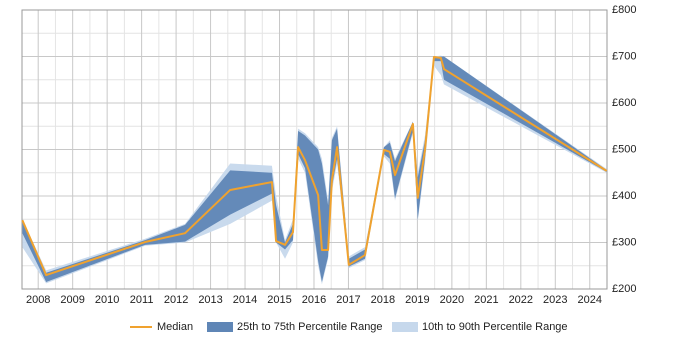 The height and width of the screenshot is (350, 700). Describe the element at coordinates (590, 300) in the screenshot. I see `x-tick-label: 2024` at that location.